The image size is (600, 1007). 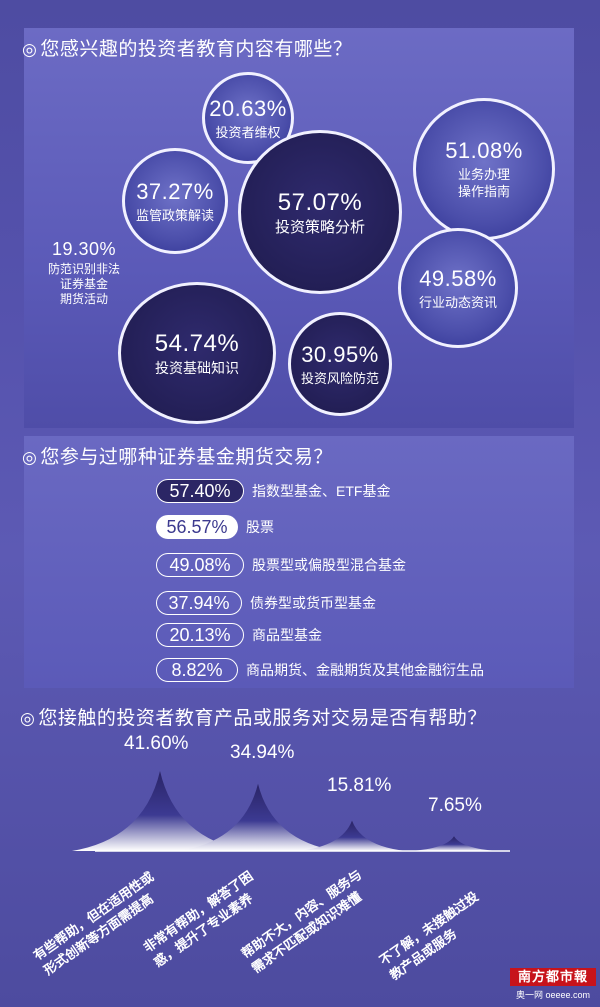 I want to click on trade-row: 56.57% 股票, so click(x=215, y=527).